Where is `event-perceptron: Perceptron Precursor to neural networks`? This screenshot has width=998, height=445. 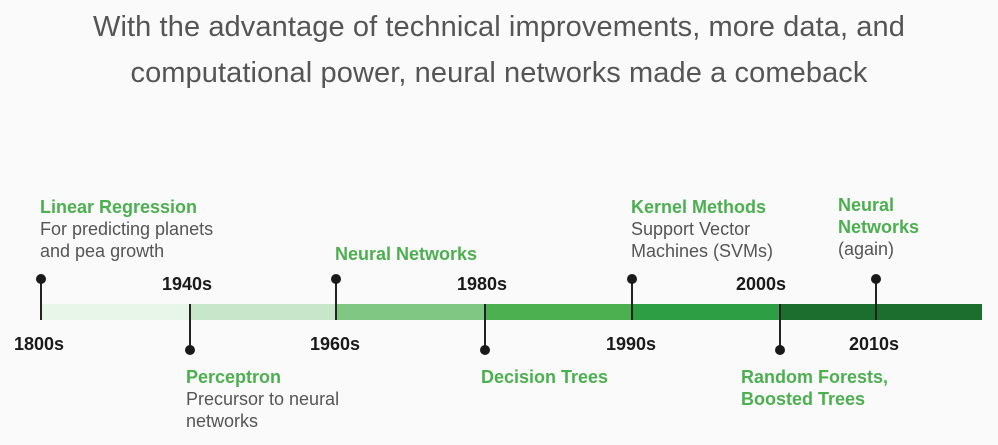
event-perceptron: Perceptron Precursor to neural networks is located at coordinates (262, 399).